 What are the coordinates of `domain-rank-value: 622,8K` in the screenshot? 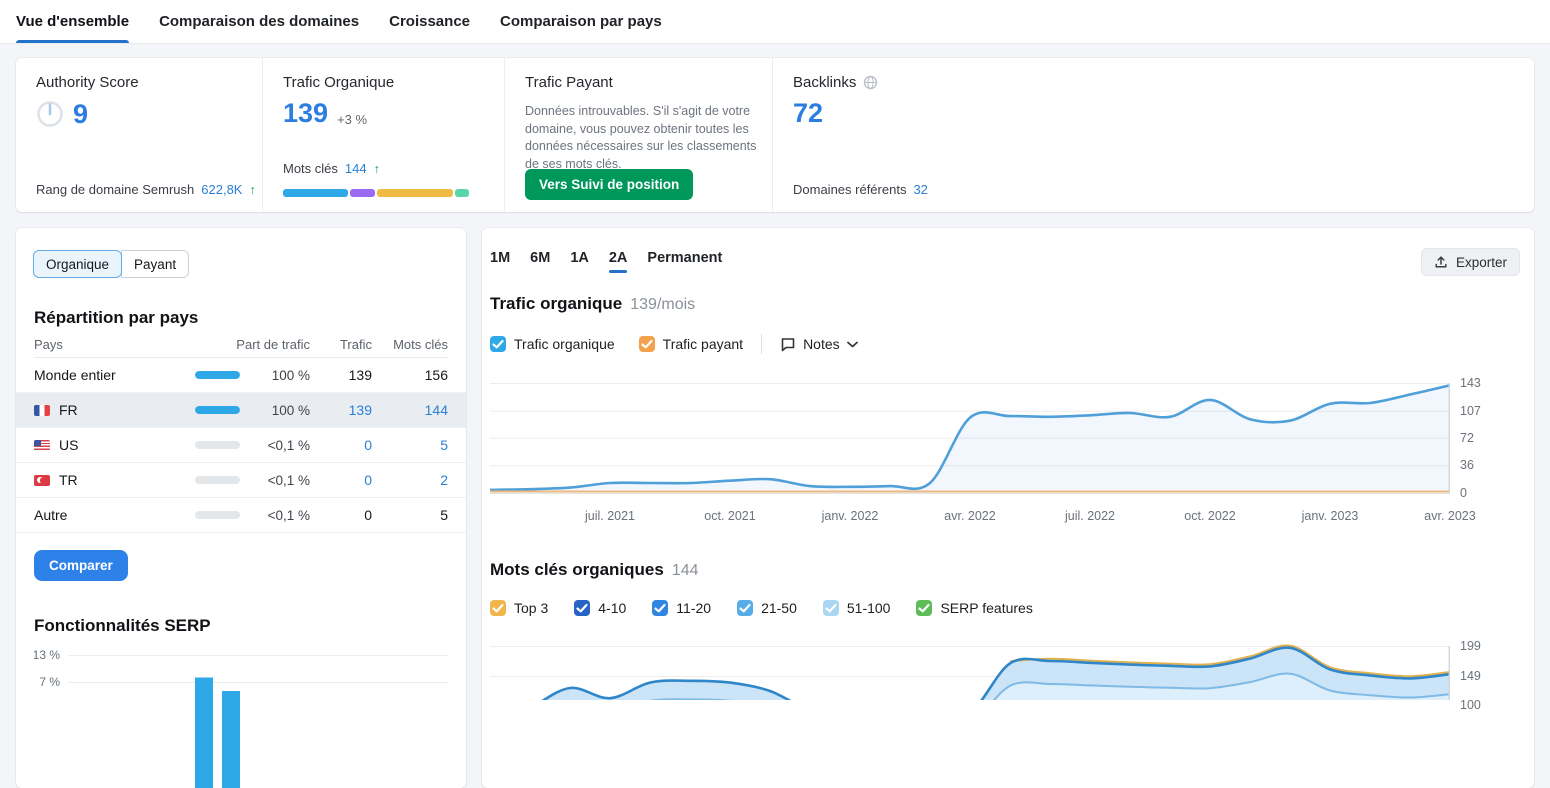 It's located at (221, 189).